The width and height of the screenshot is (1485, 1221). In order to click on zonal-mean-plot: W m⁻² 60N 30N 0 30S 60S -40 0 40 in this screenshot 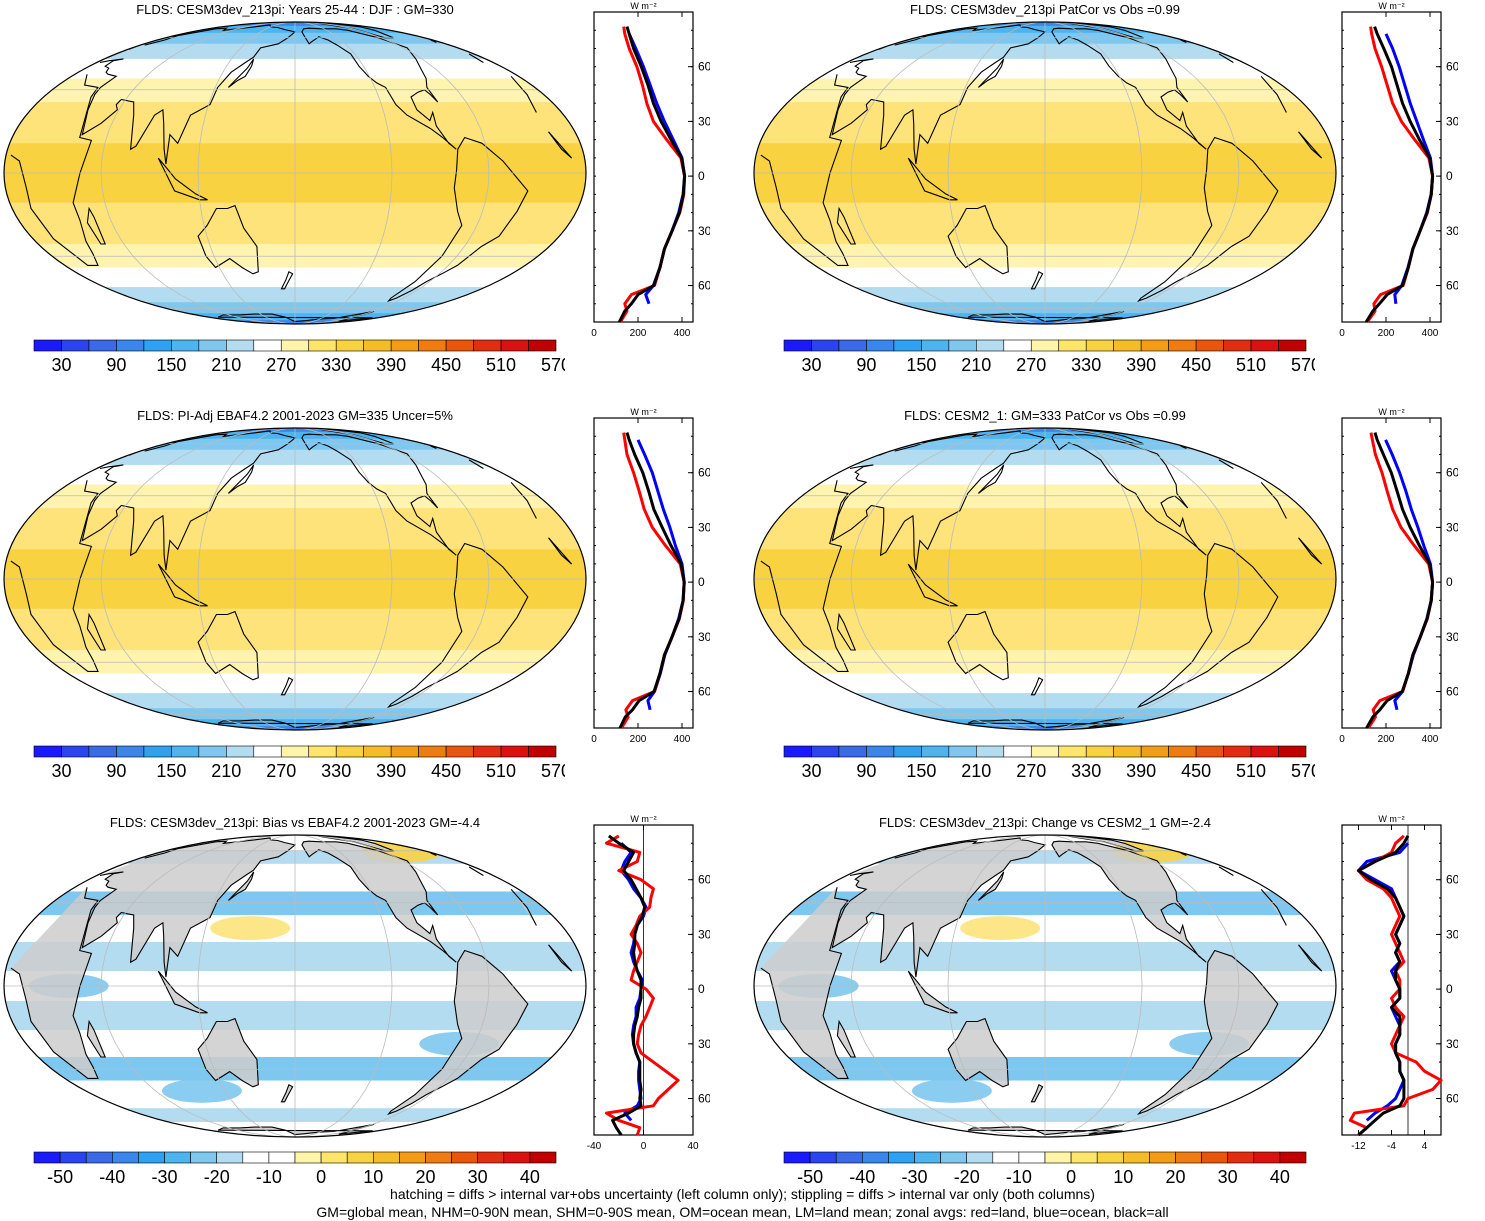, I will do `click(648, 983)`.